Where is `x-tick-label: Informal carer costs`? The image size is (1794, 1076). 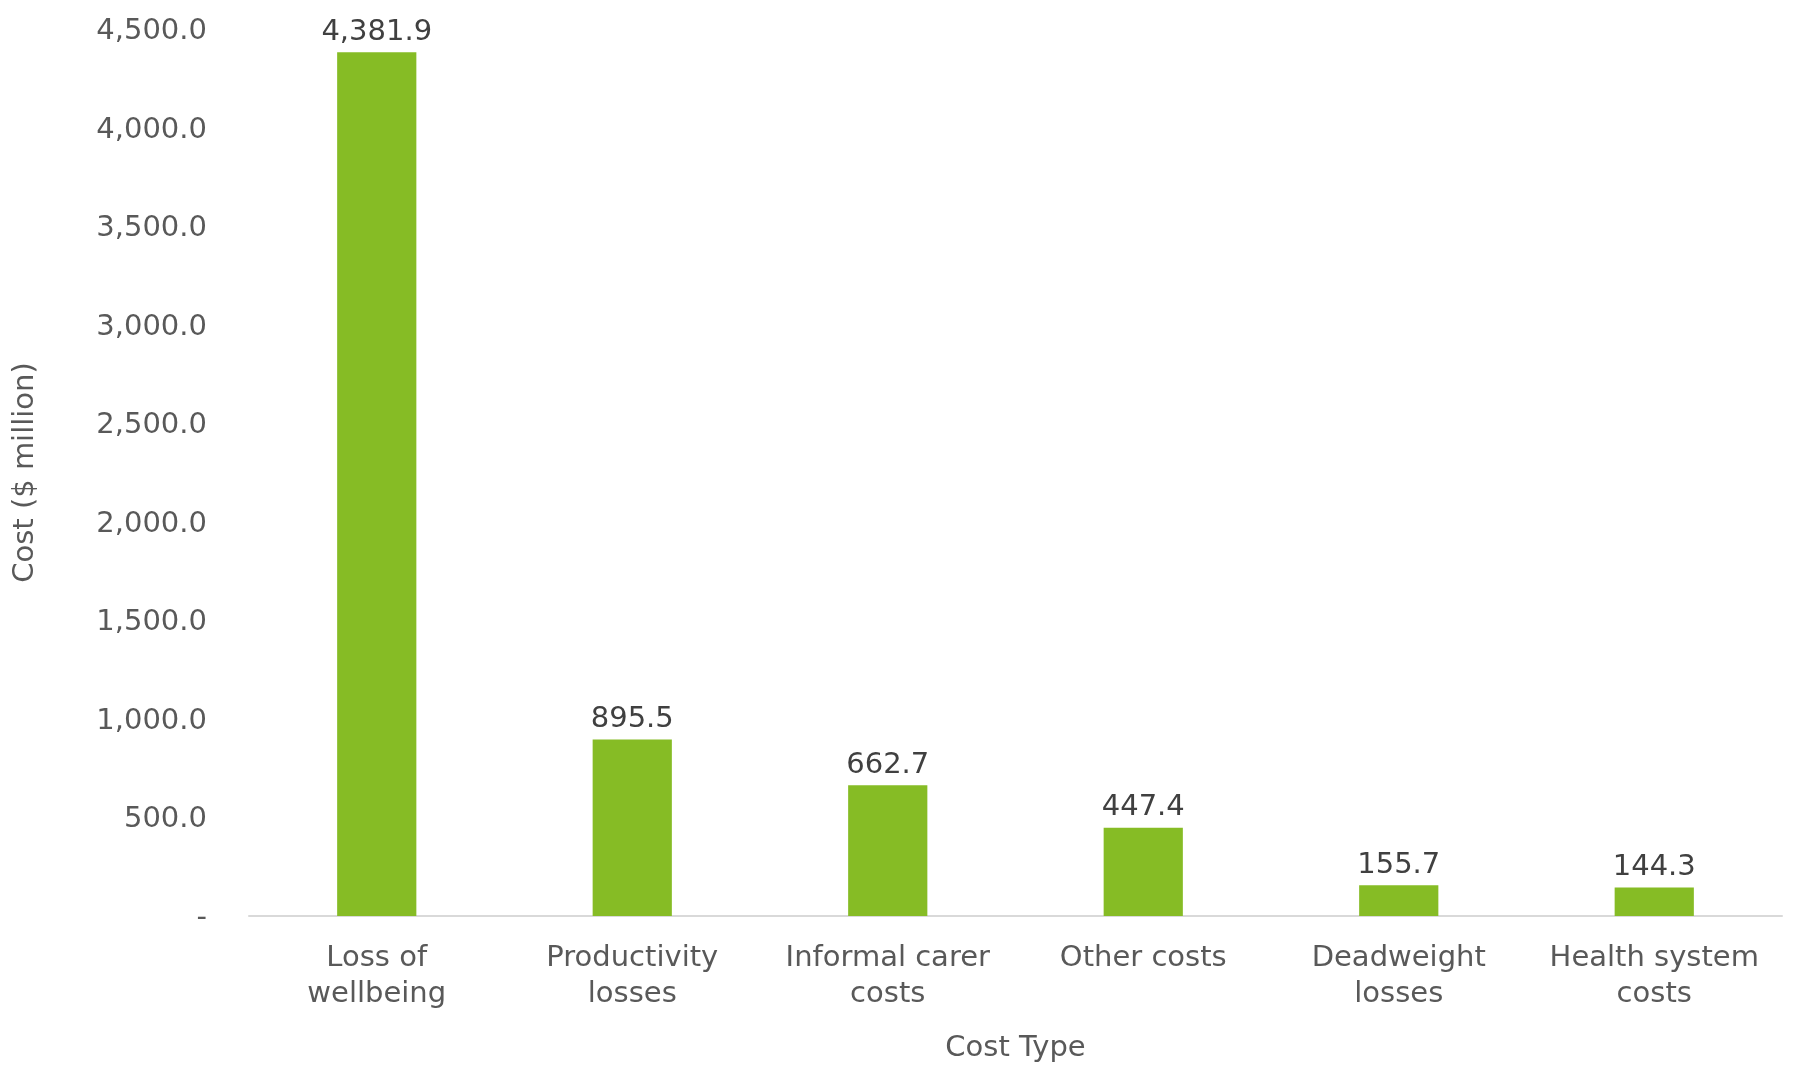 x-tick-label: Informal carer costs is located at coordinates (888, 974).